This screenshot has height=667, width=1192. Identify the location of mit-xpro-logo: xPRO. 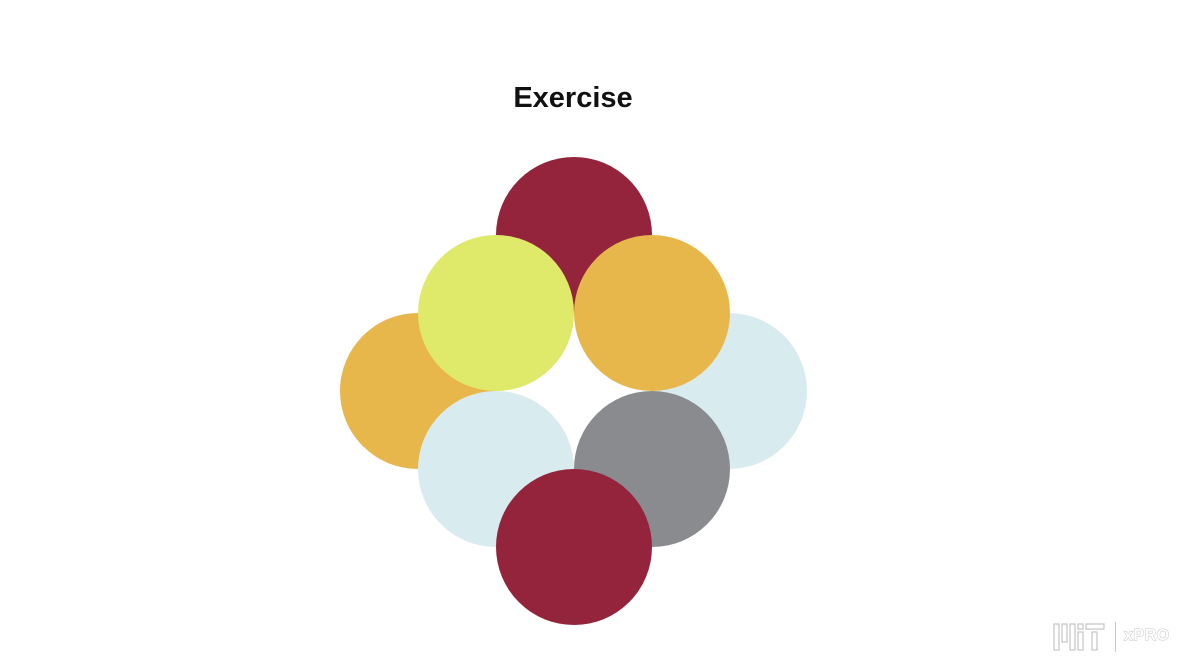
(1117, 637).